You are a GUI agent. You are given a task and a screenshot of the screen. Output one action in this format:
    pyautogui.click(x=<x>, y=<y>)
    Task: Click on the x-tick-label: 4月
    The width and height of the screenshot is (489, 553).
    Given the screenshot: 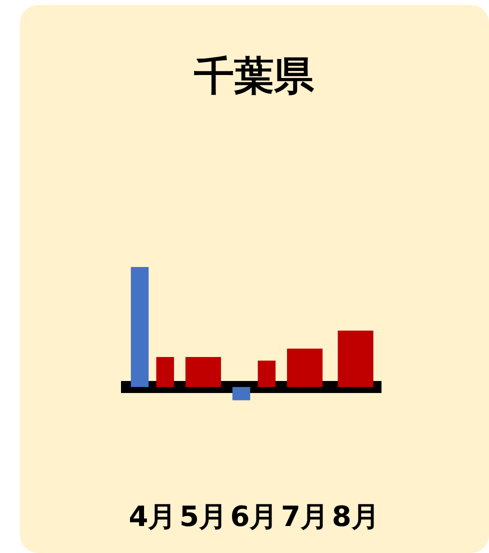 What is the action you would take?
    pyautogui.click(x=152, y=517)
    